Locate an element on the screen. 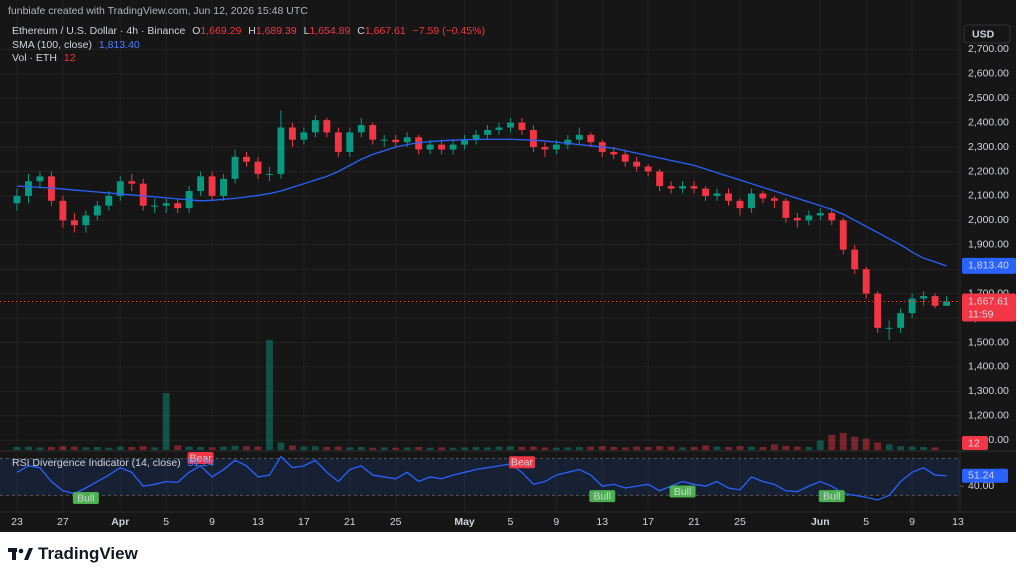  y-tick-label: 2,200.00 is located at coordinates (988, 171).